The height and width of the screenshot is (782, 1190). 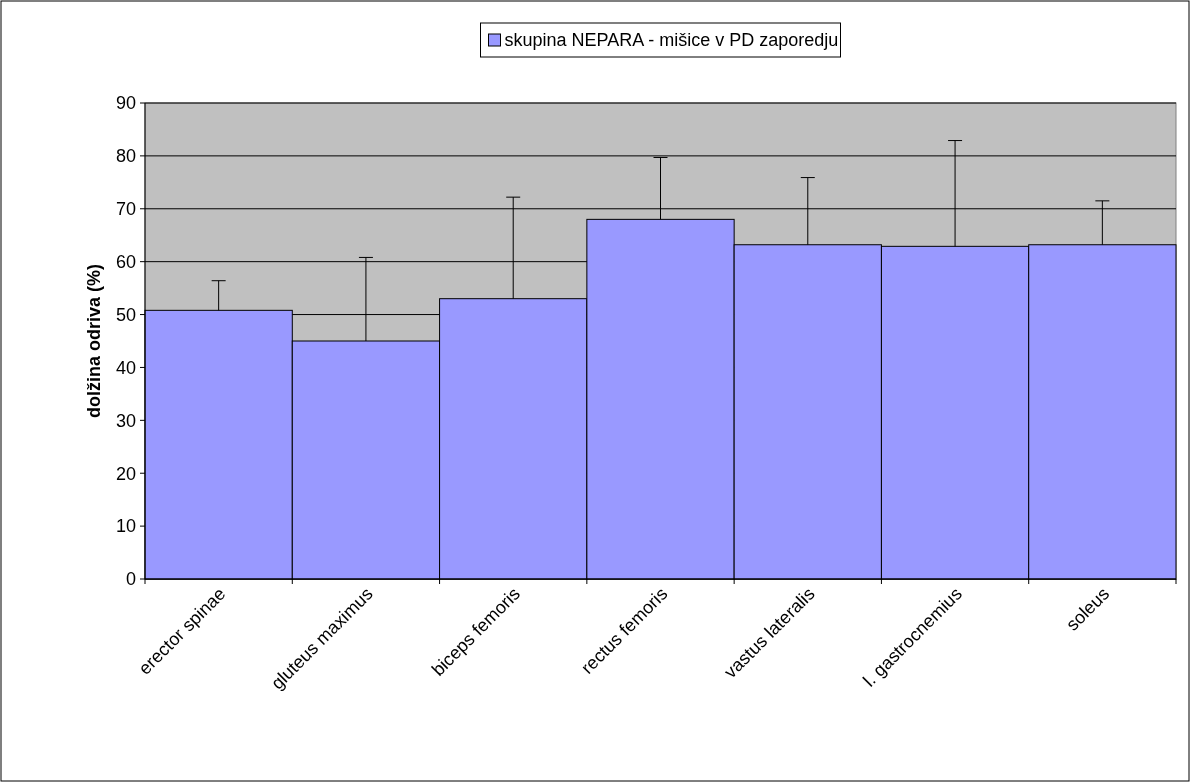 I want to click on y-tick-label: 60, so click(x=125, y=261).